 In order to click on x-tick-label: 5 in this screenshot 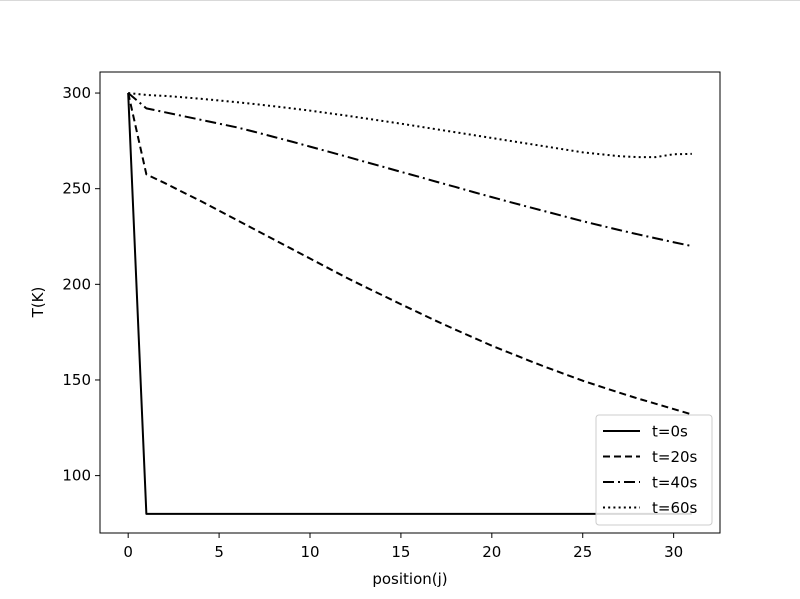, I will do `click(219, 552)`.